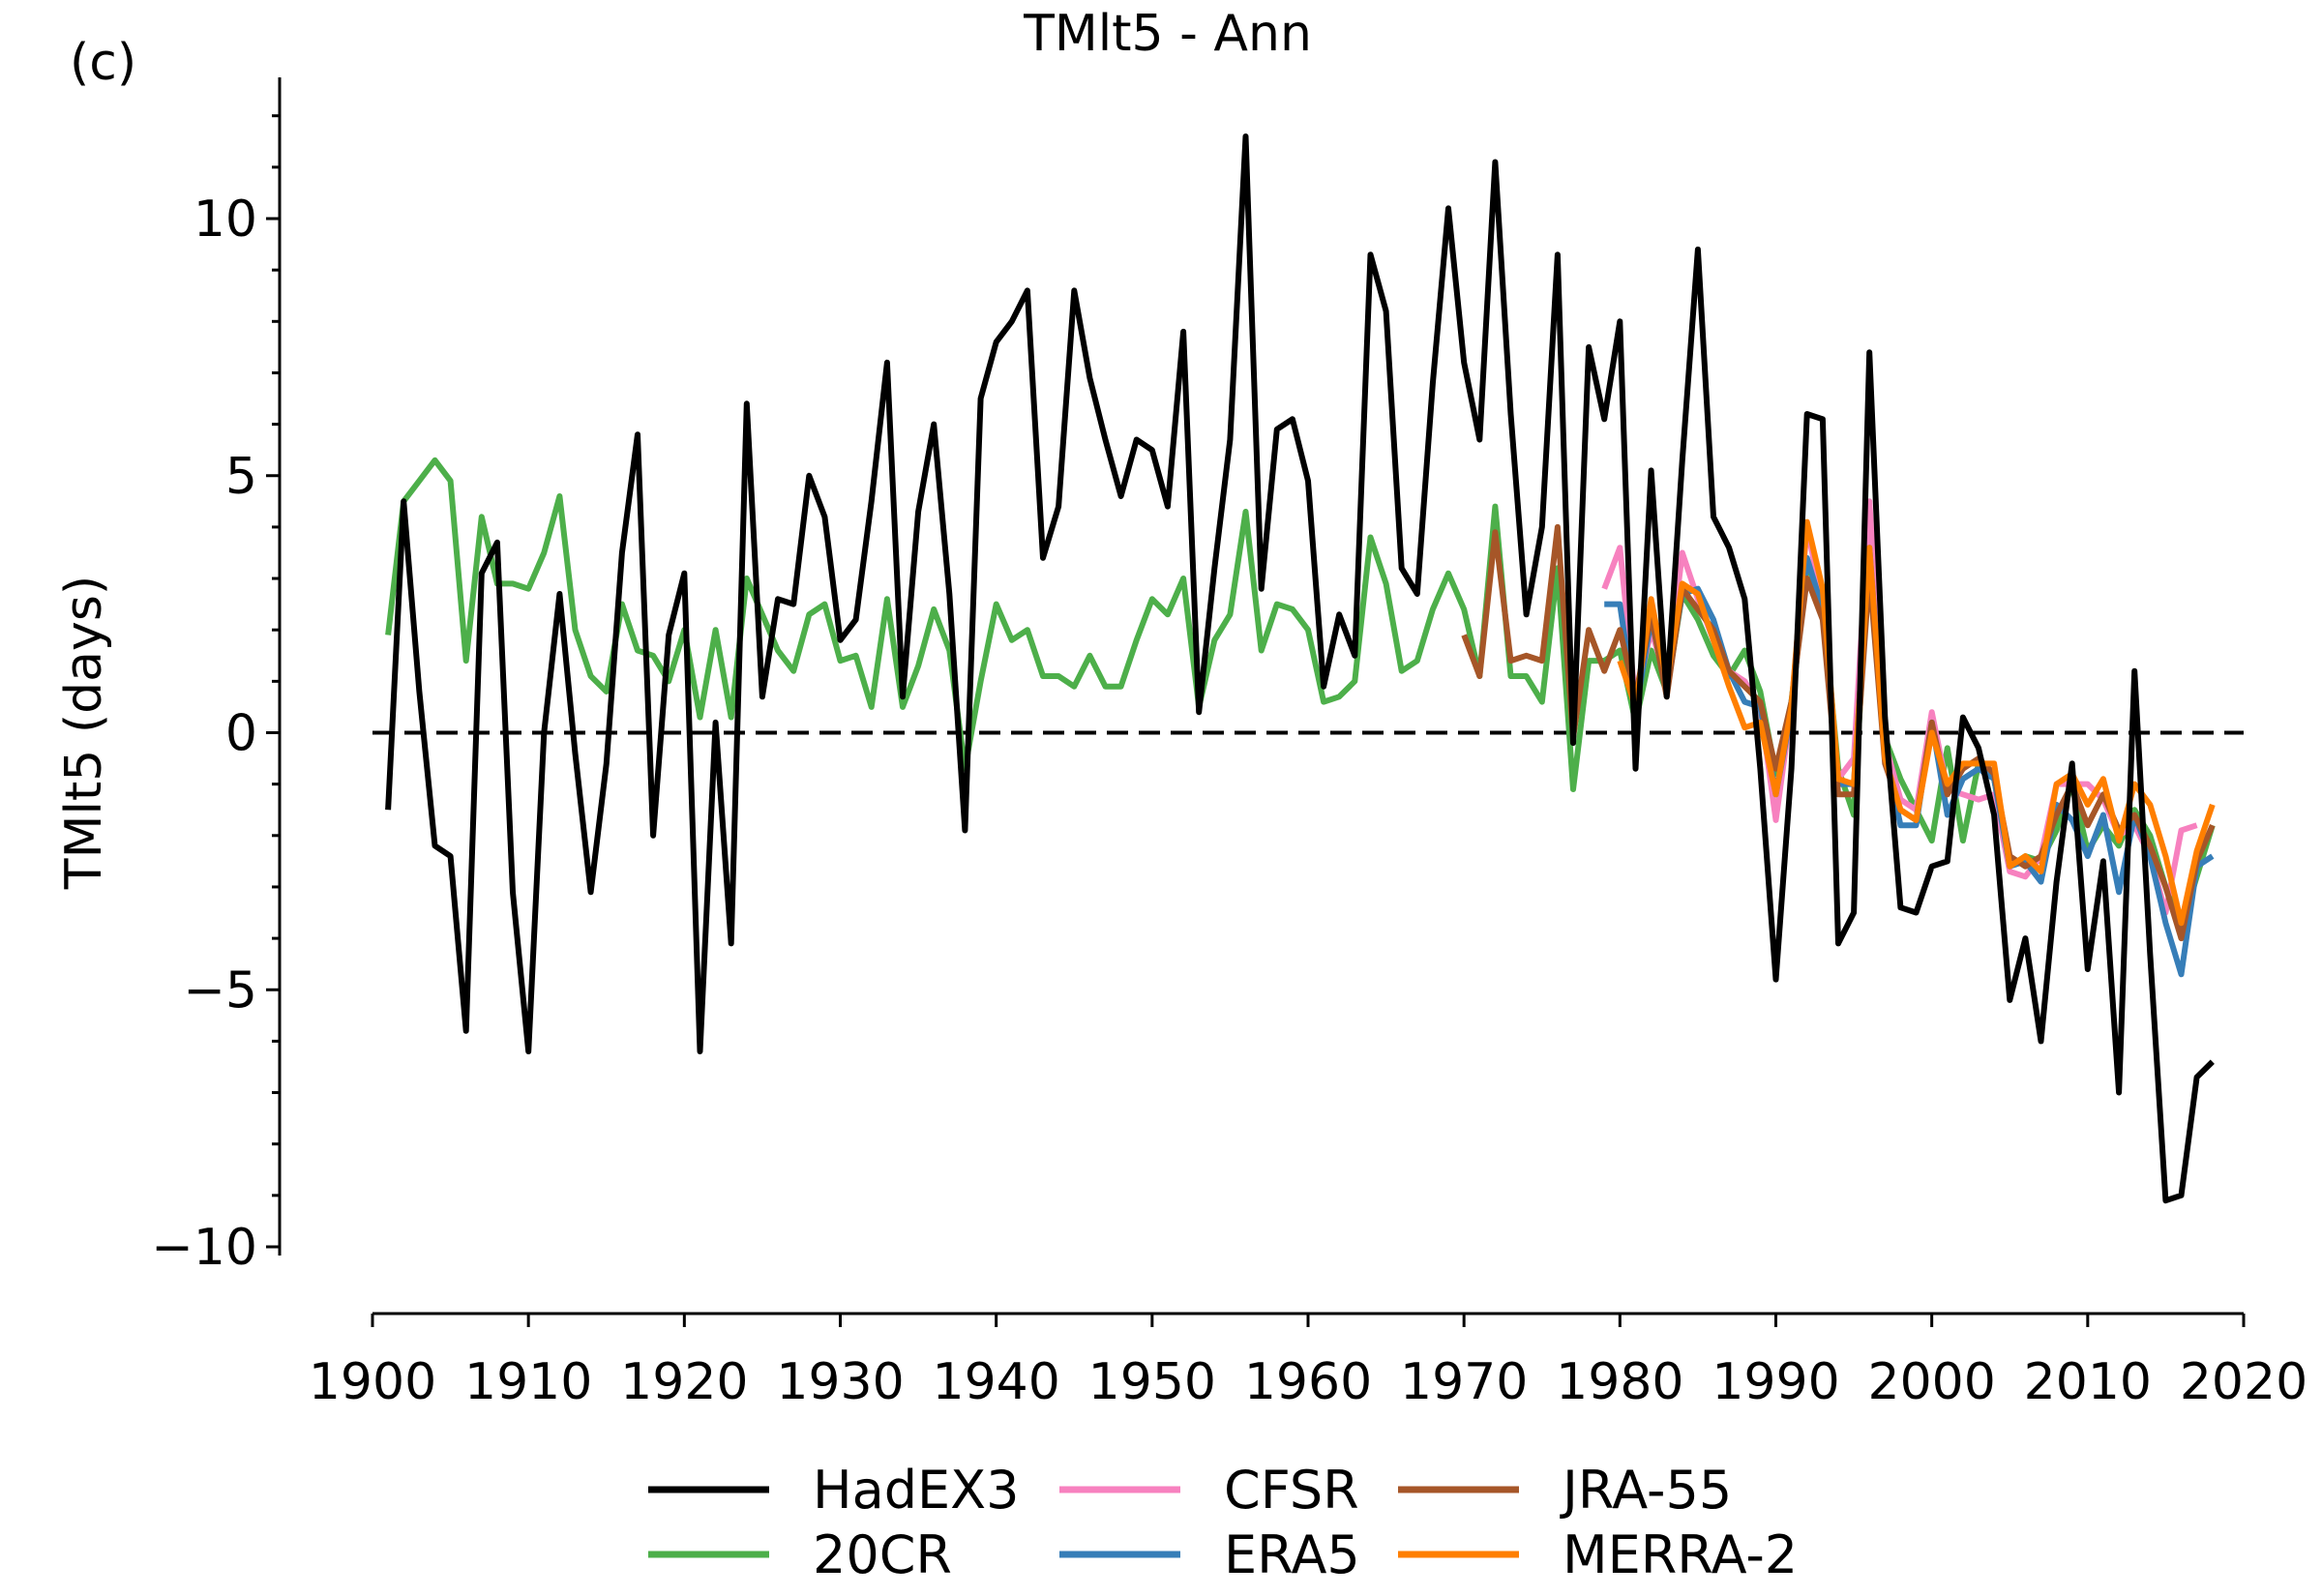 This screenshot has height=1596, width=2322. Describe the element at coordinates (84, 733) in the screenshot. I see `y-axis-label: TMlt5 (days)` at that location.